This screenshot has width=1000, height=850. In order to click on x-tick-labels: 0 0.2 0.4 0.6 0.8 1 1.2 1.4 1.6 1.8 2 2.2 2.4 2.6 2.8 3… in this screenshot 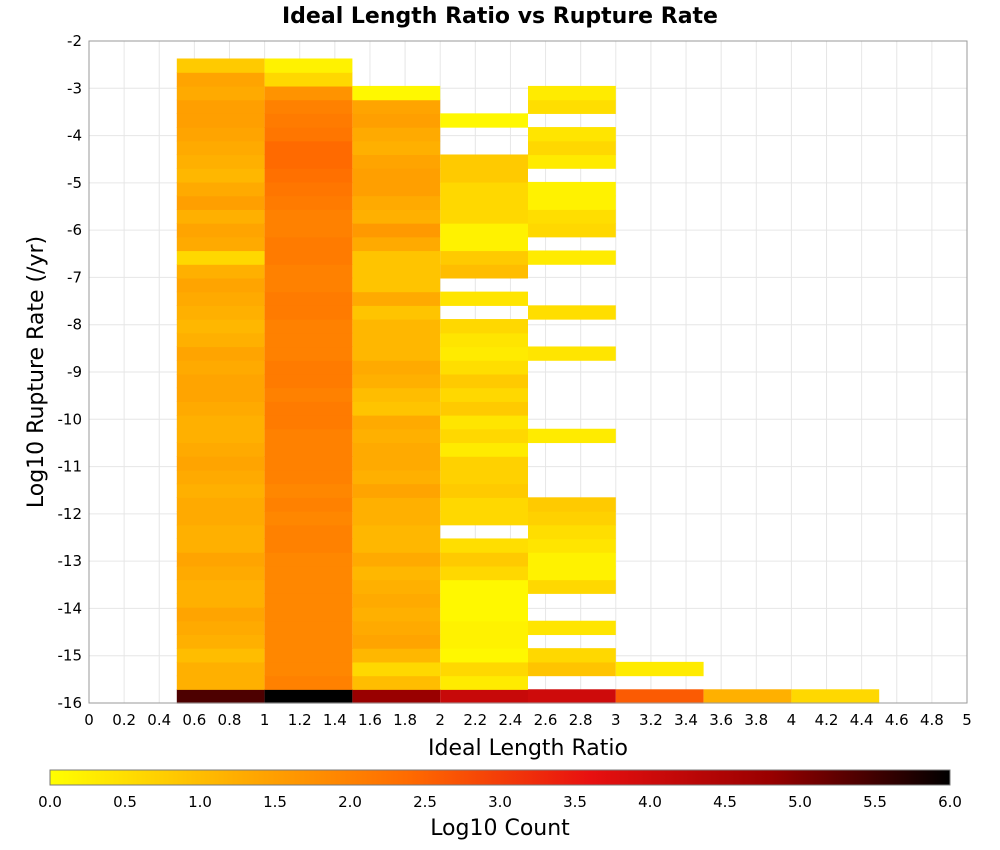, I will do `click(528, 720)`.